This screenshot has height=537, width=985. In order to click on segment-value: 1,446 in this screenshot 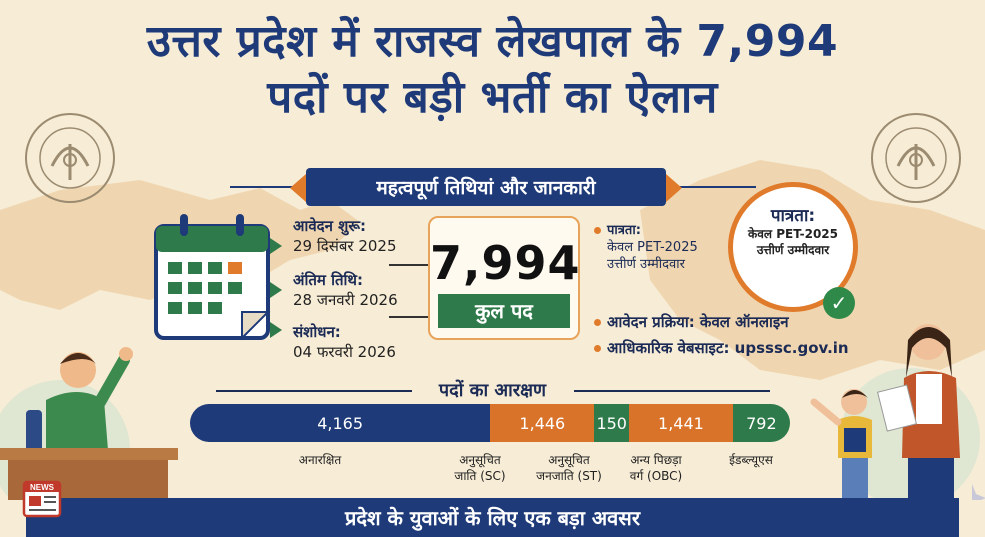, I will do `click(542, 423)`.